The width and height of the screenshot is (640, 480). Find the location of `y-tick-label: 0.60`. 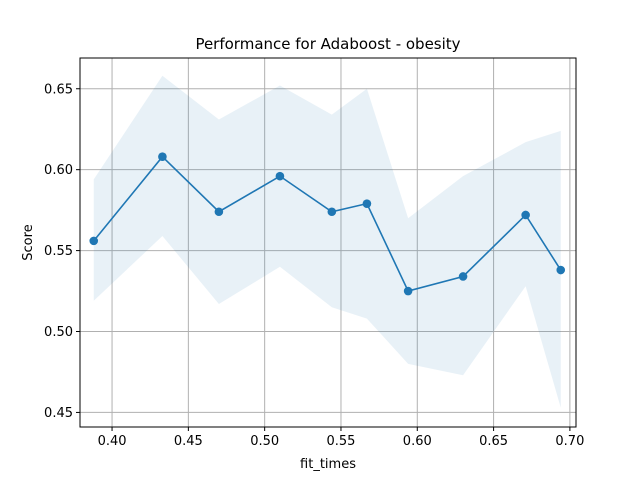

y-tick-label: 0.60 is located at coordinates (58, 170).